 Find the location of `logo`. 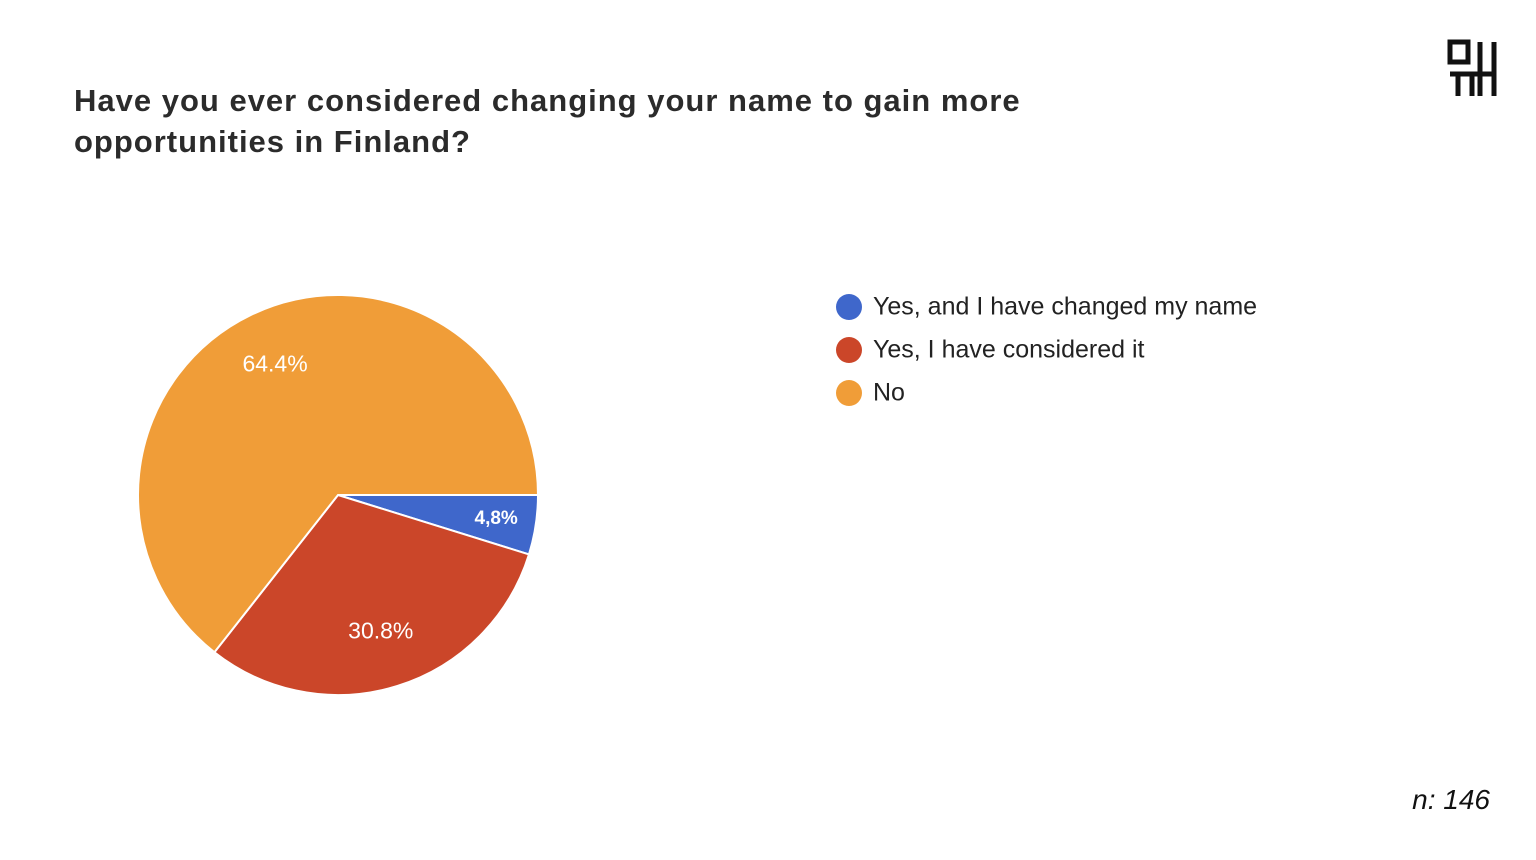

logo is located at coordinates (1472, 67).